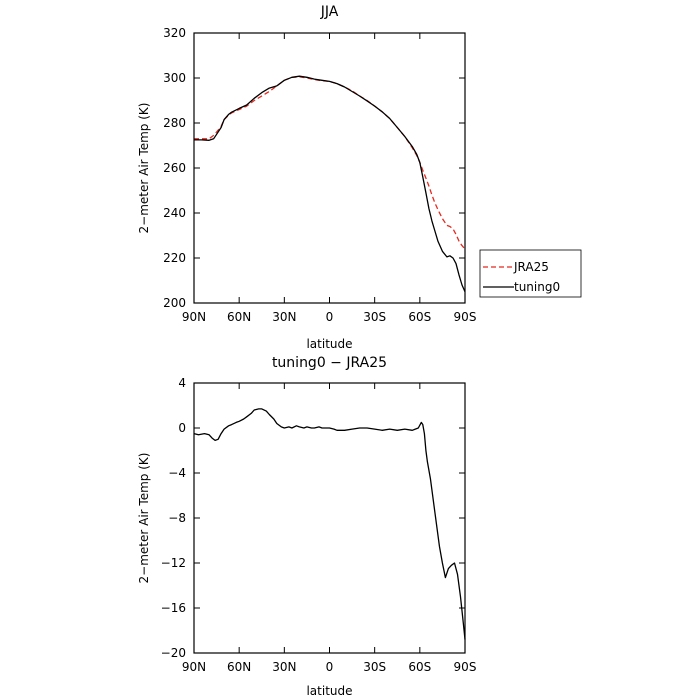 The image size is (700, 700). I want to click on bottom-chart-x-axis-label: latitude, so click(329, 691).